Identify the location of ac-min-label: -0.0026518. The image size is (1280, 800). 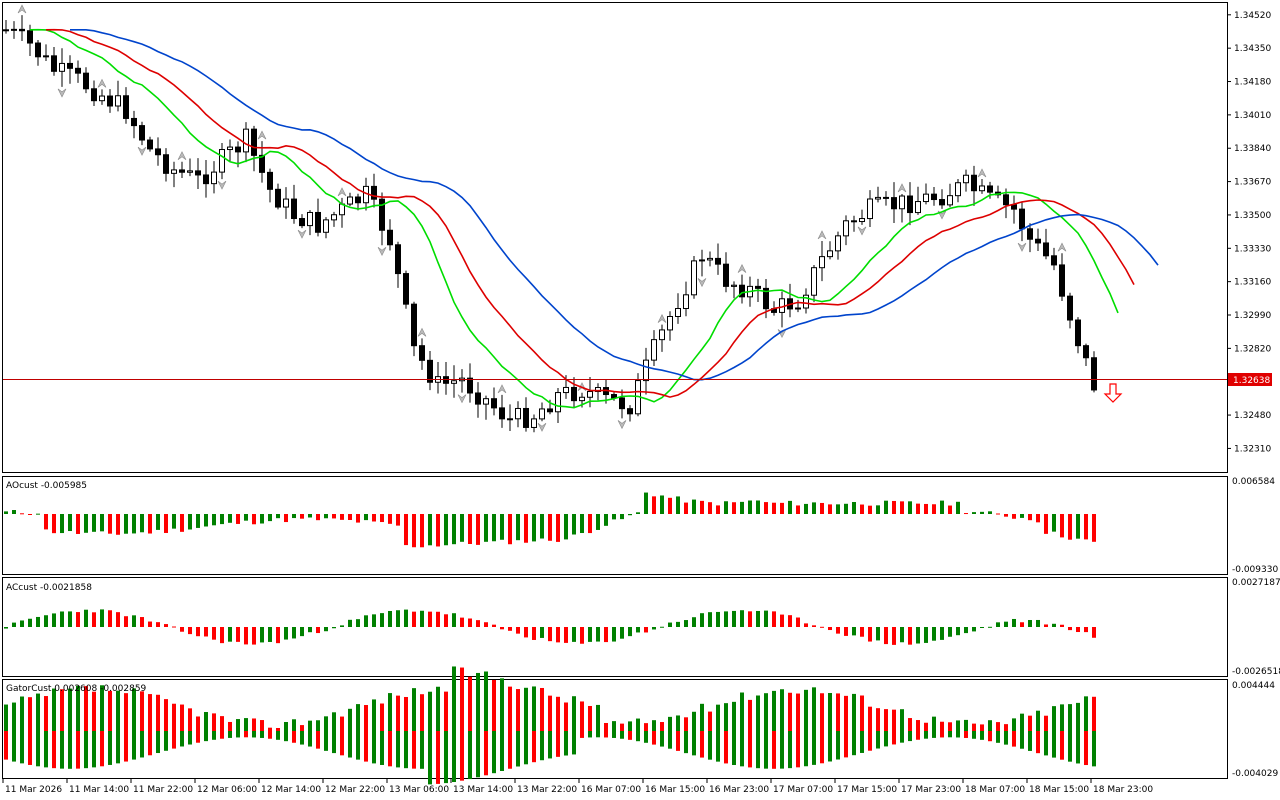
(1256, 672).